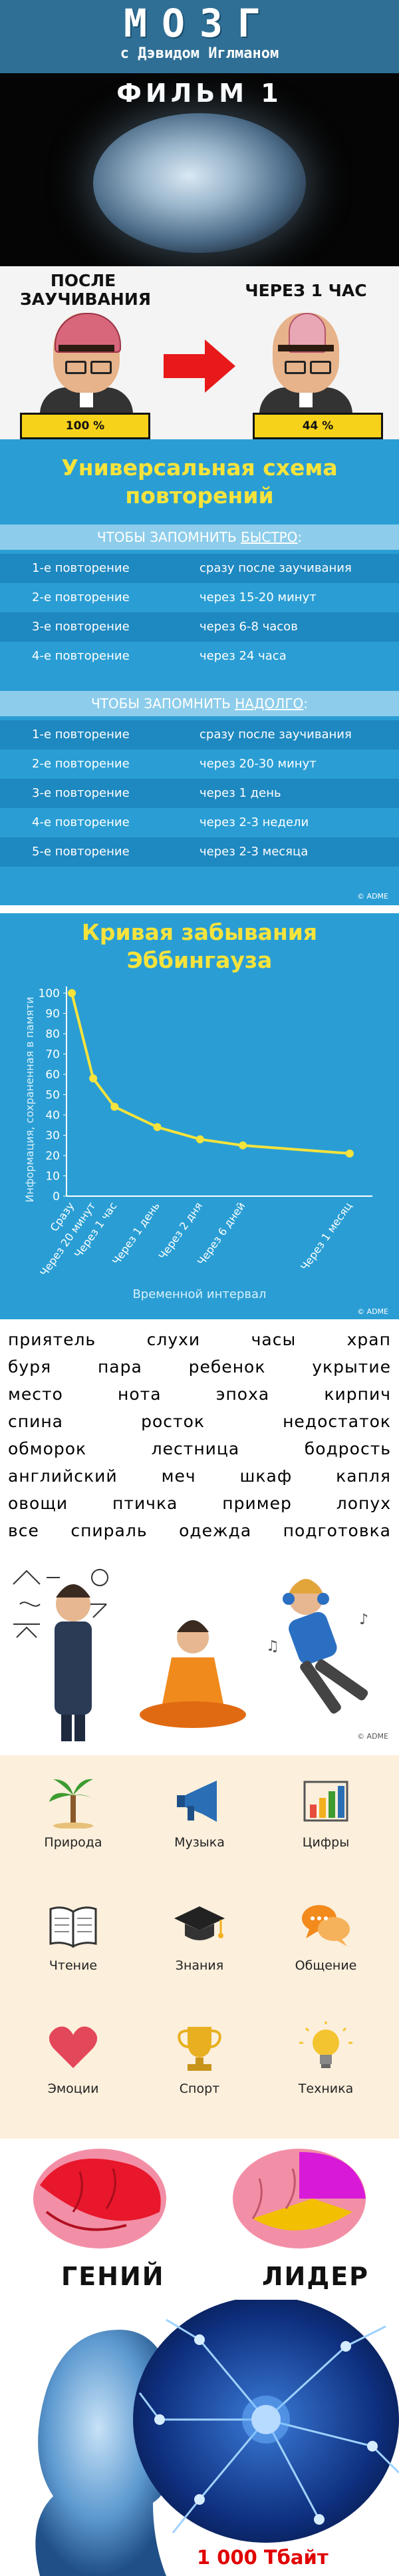 The image size is (399, 2576). I want to click on megaphone-icon, so click(199, 1801).